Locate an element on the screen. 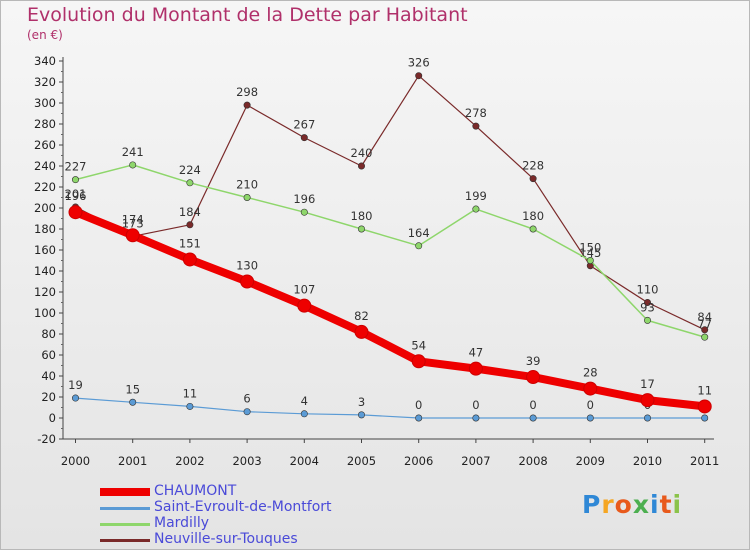  y-tick-label: 40 is located at coordinates (48, 376).